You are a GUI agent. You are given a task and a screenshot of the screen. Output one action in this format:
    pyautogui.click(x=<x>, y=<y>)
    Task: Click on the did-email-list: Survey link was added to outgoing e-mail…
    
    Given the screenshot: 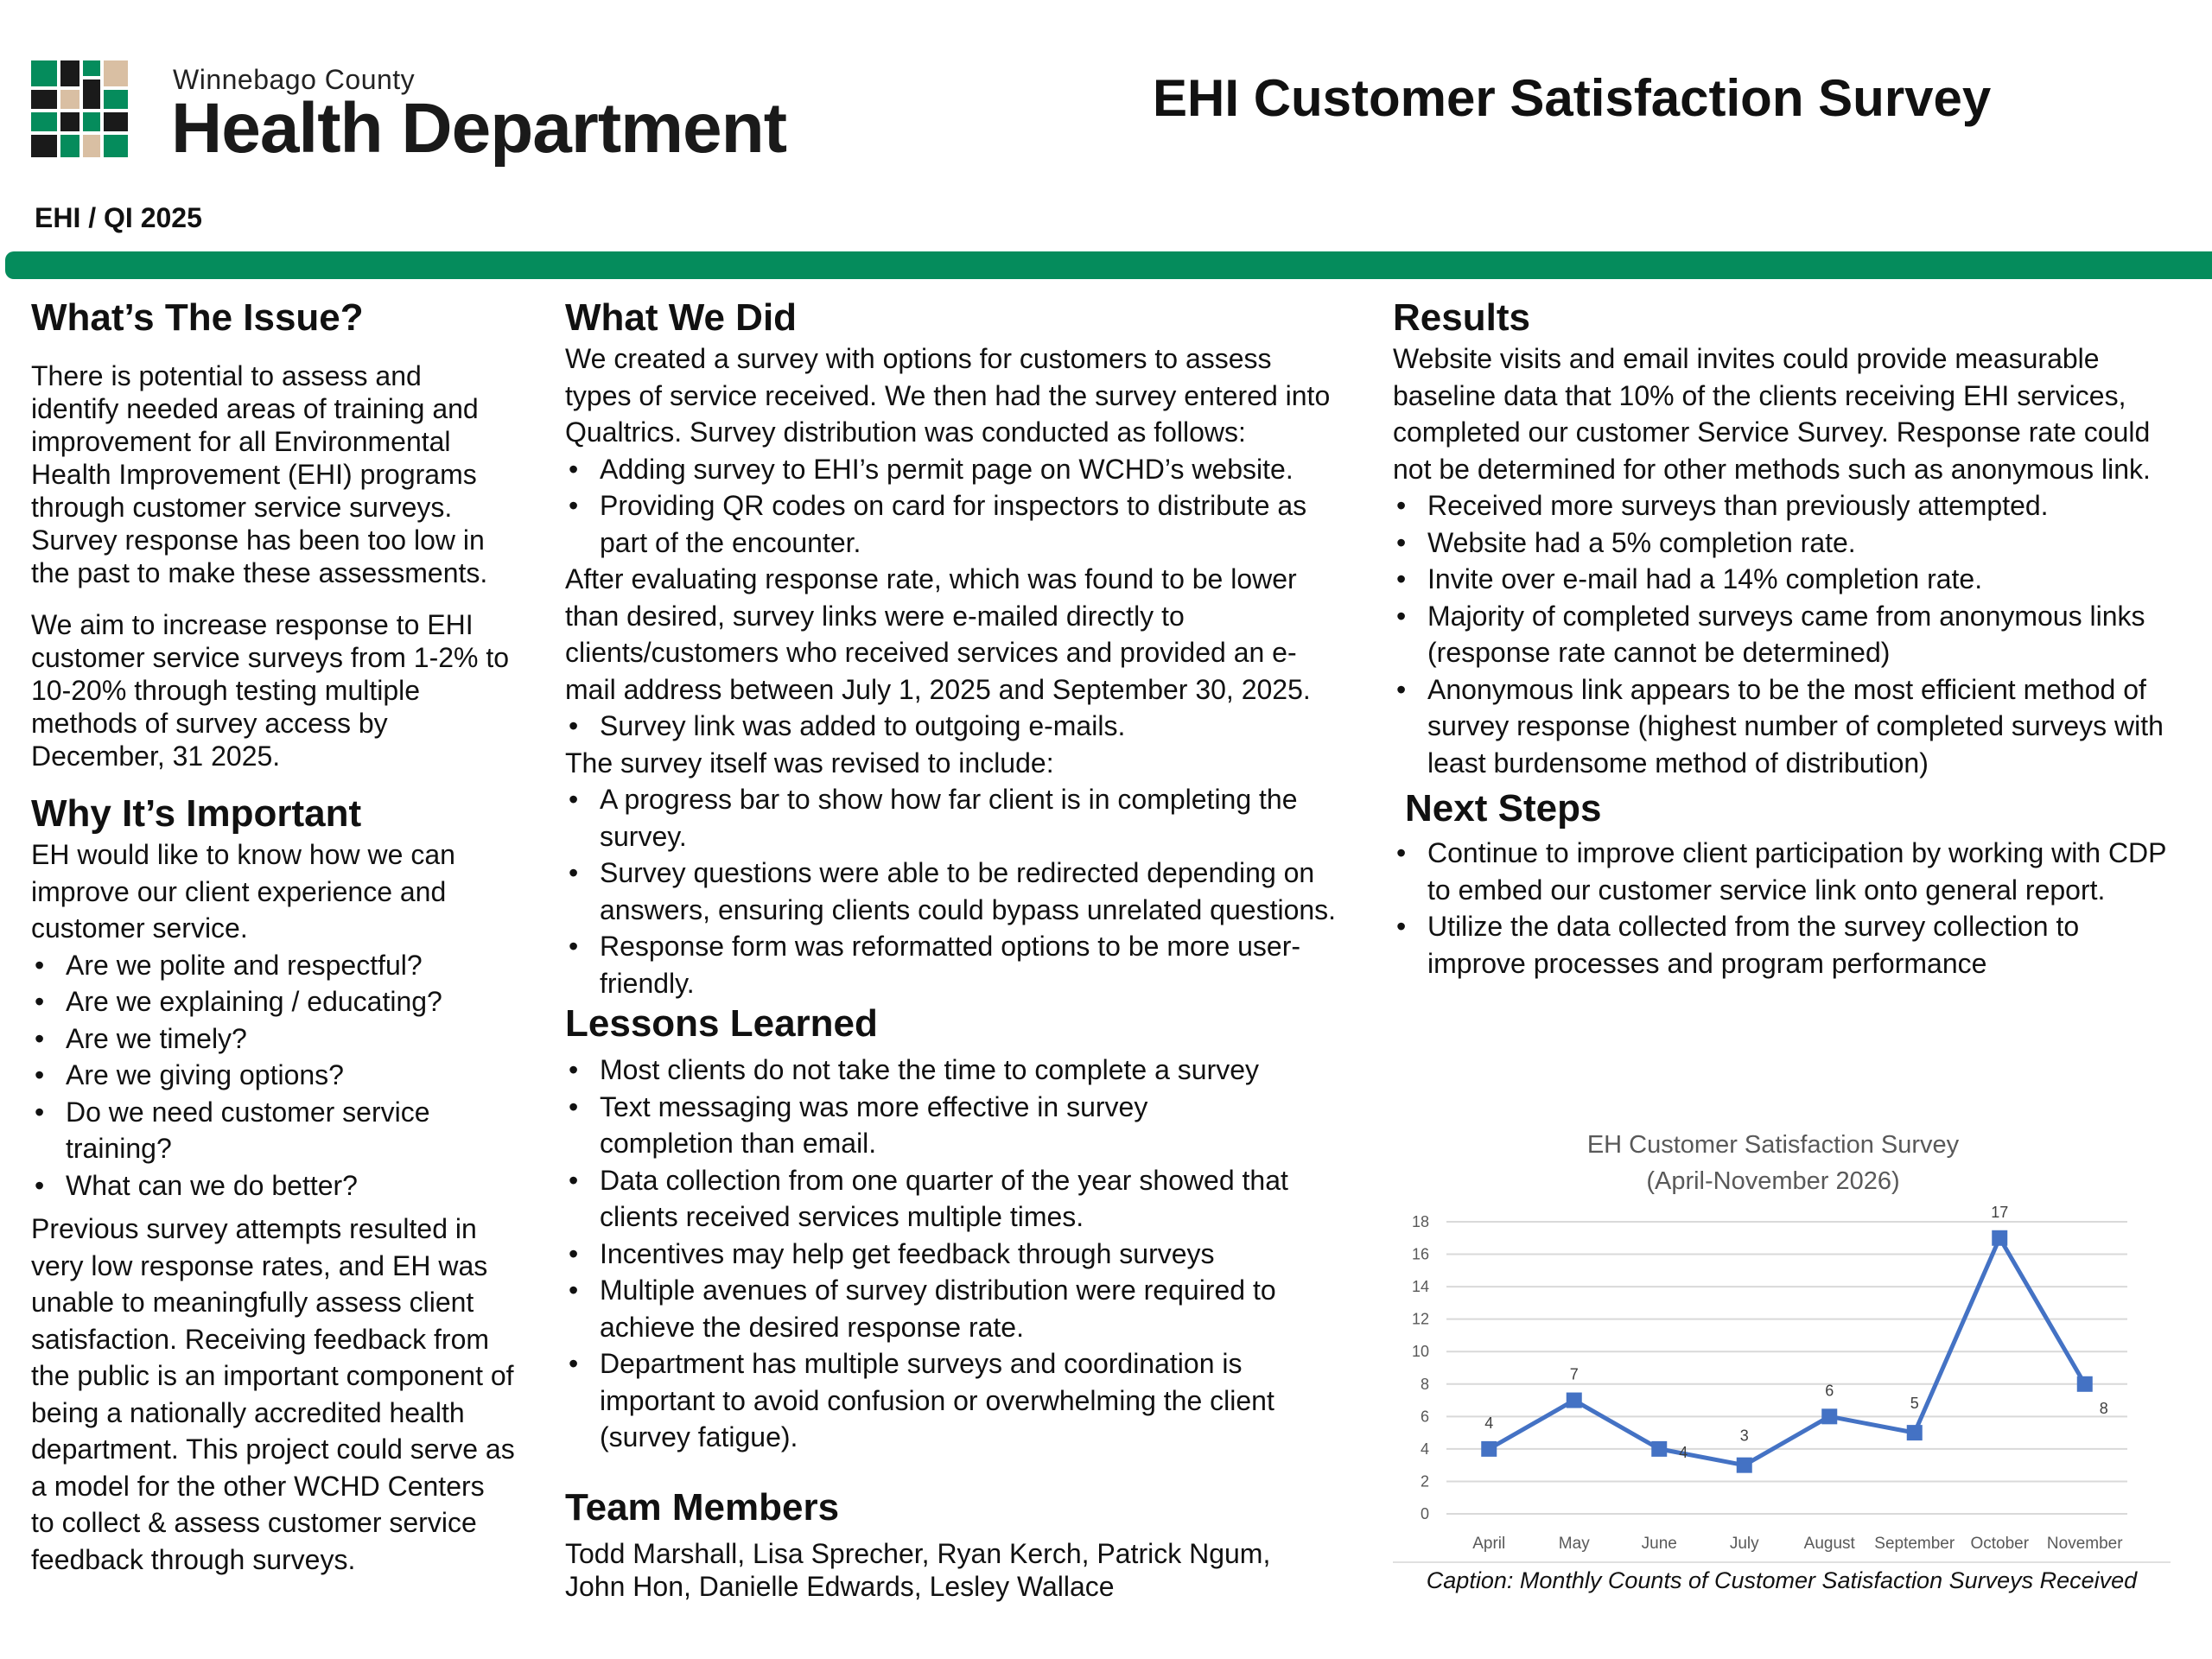 What is the action you would take?
    pyautogui.click(x=954, y=726)
    